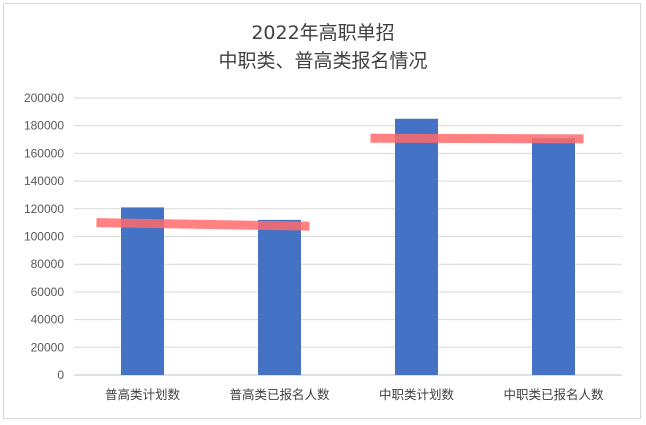 The width and height of the screenshot is (646, 425). I want to click on x-category-label: 普高类计划数, so click(143, 394).